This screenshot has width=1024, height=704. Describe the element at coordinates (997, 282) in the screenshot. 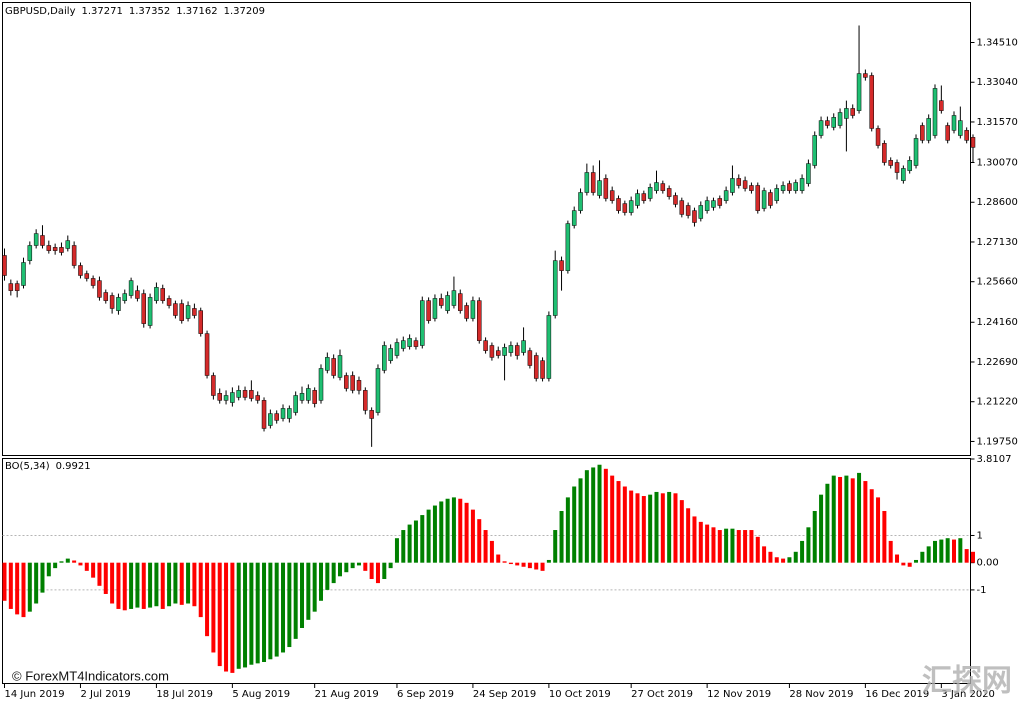

I see `y-tick-label: 1.25660` at that location.